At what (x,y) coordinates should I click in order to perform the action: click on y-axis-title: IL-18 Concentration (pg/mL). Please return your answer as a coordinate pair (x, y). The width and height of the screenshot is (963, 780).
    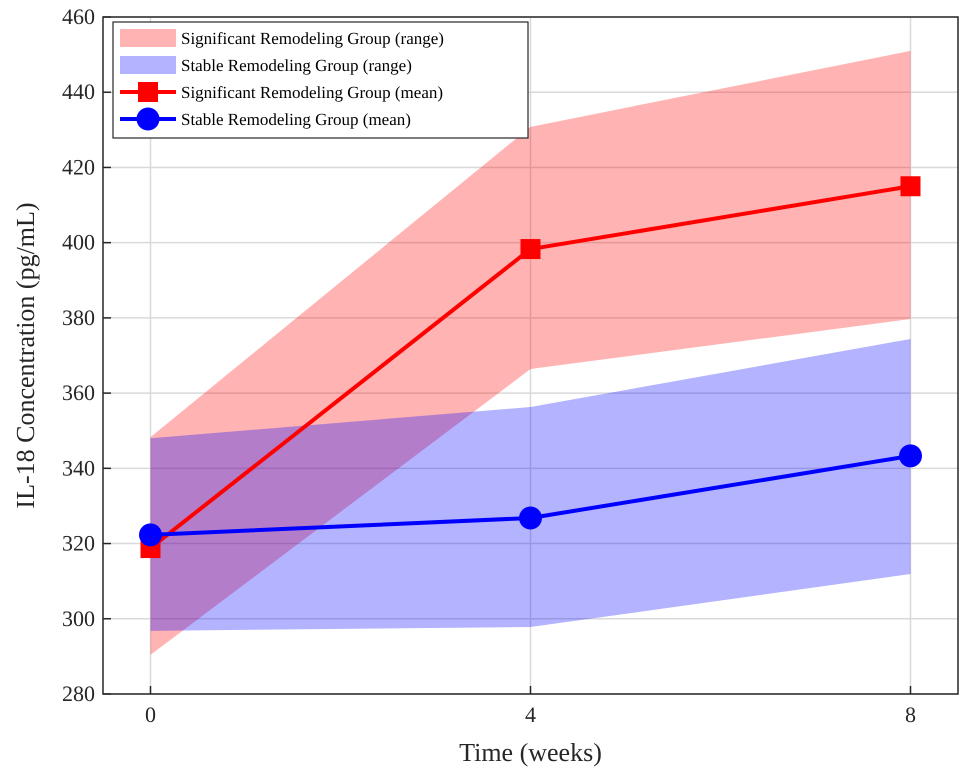
    Looking at the image, I should click on (25, 355).